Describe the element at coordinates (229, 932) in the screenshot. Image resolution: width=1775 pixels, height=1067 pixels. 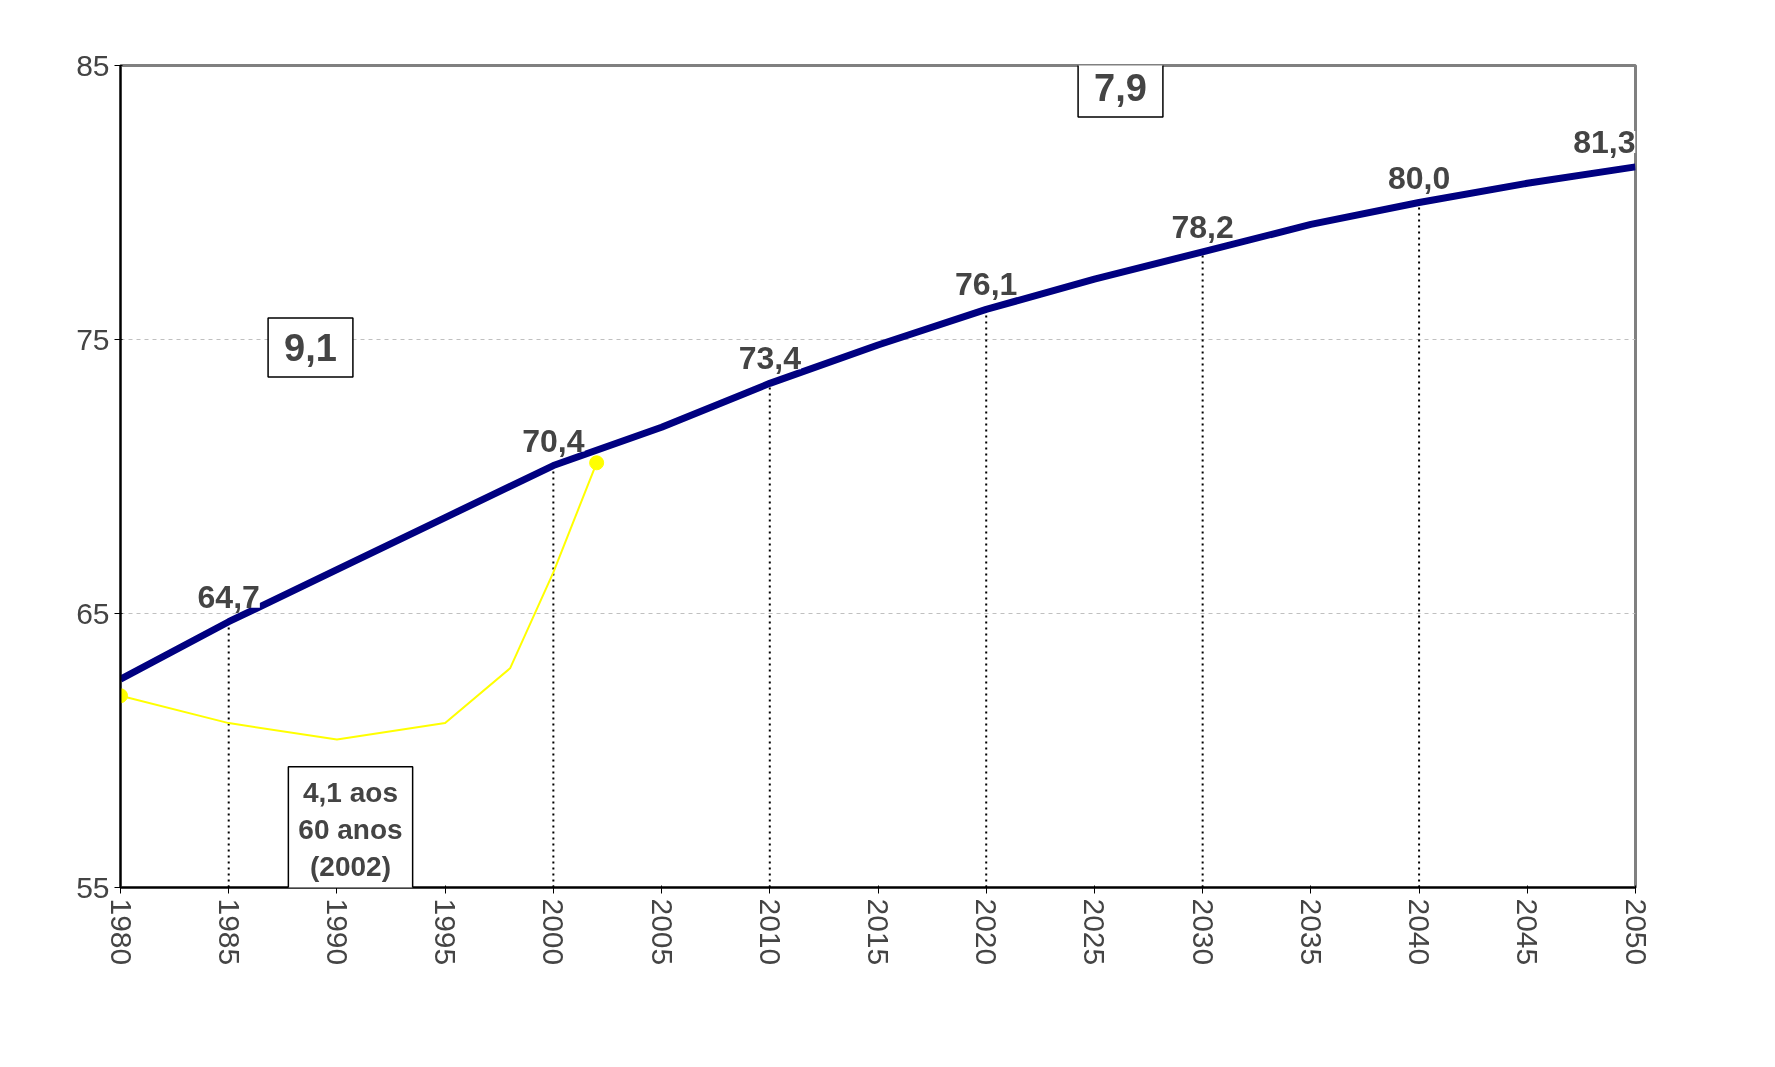
I see `x-tick-label: 1985` at that location.